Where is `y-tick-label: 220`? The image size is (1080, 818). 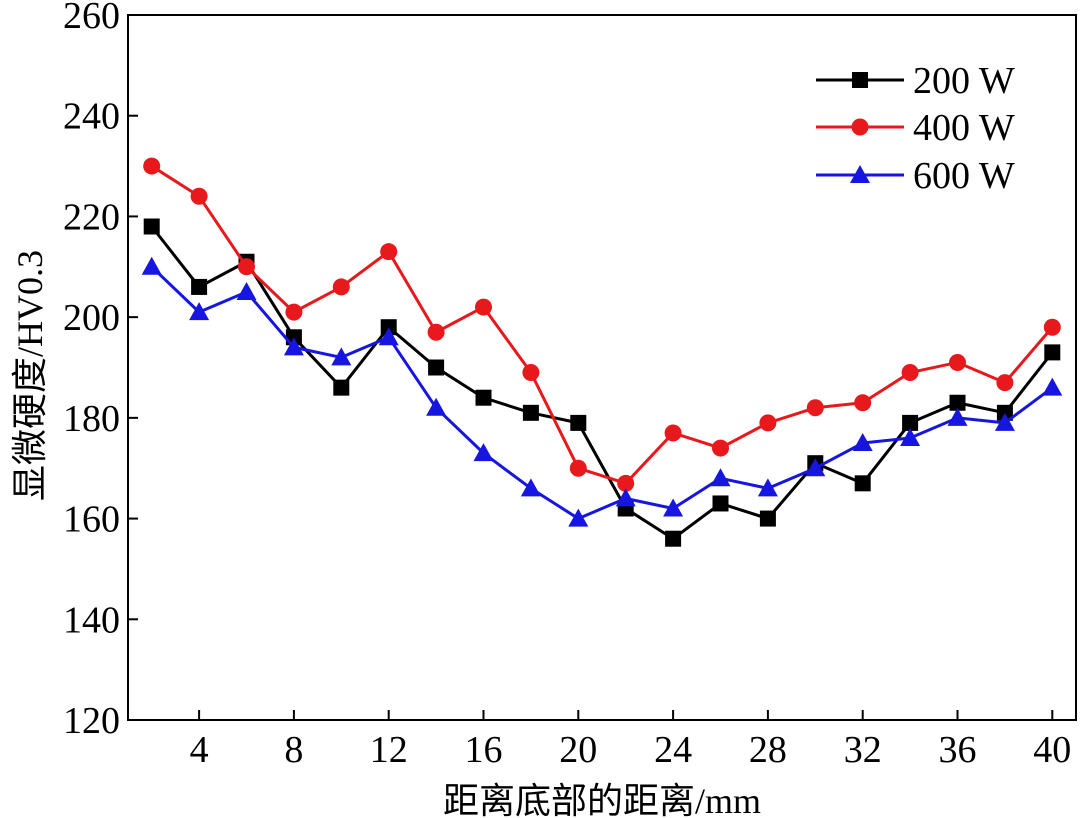
y-tick-label: 220 is located at coordinates (91, 217).